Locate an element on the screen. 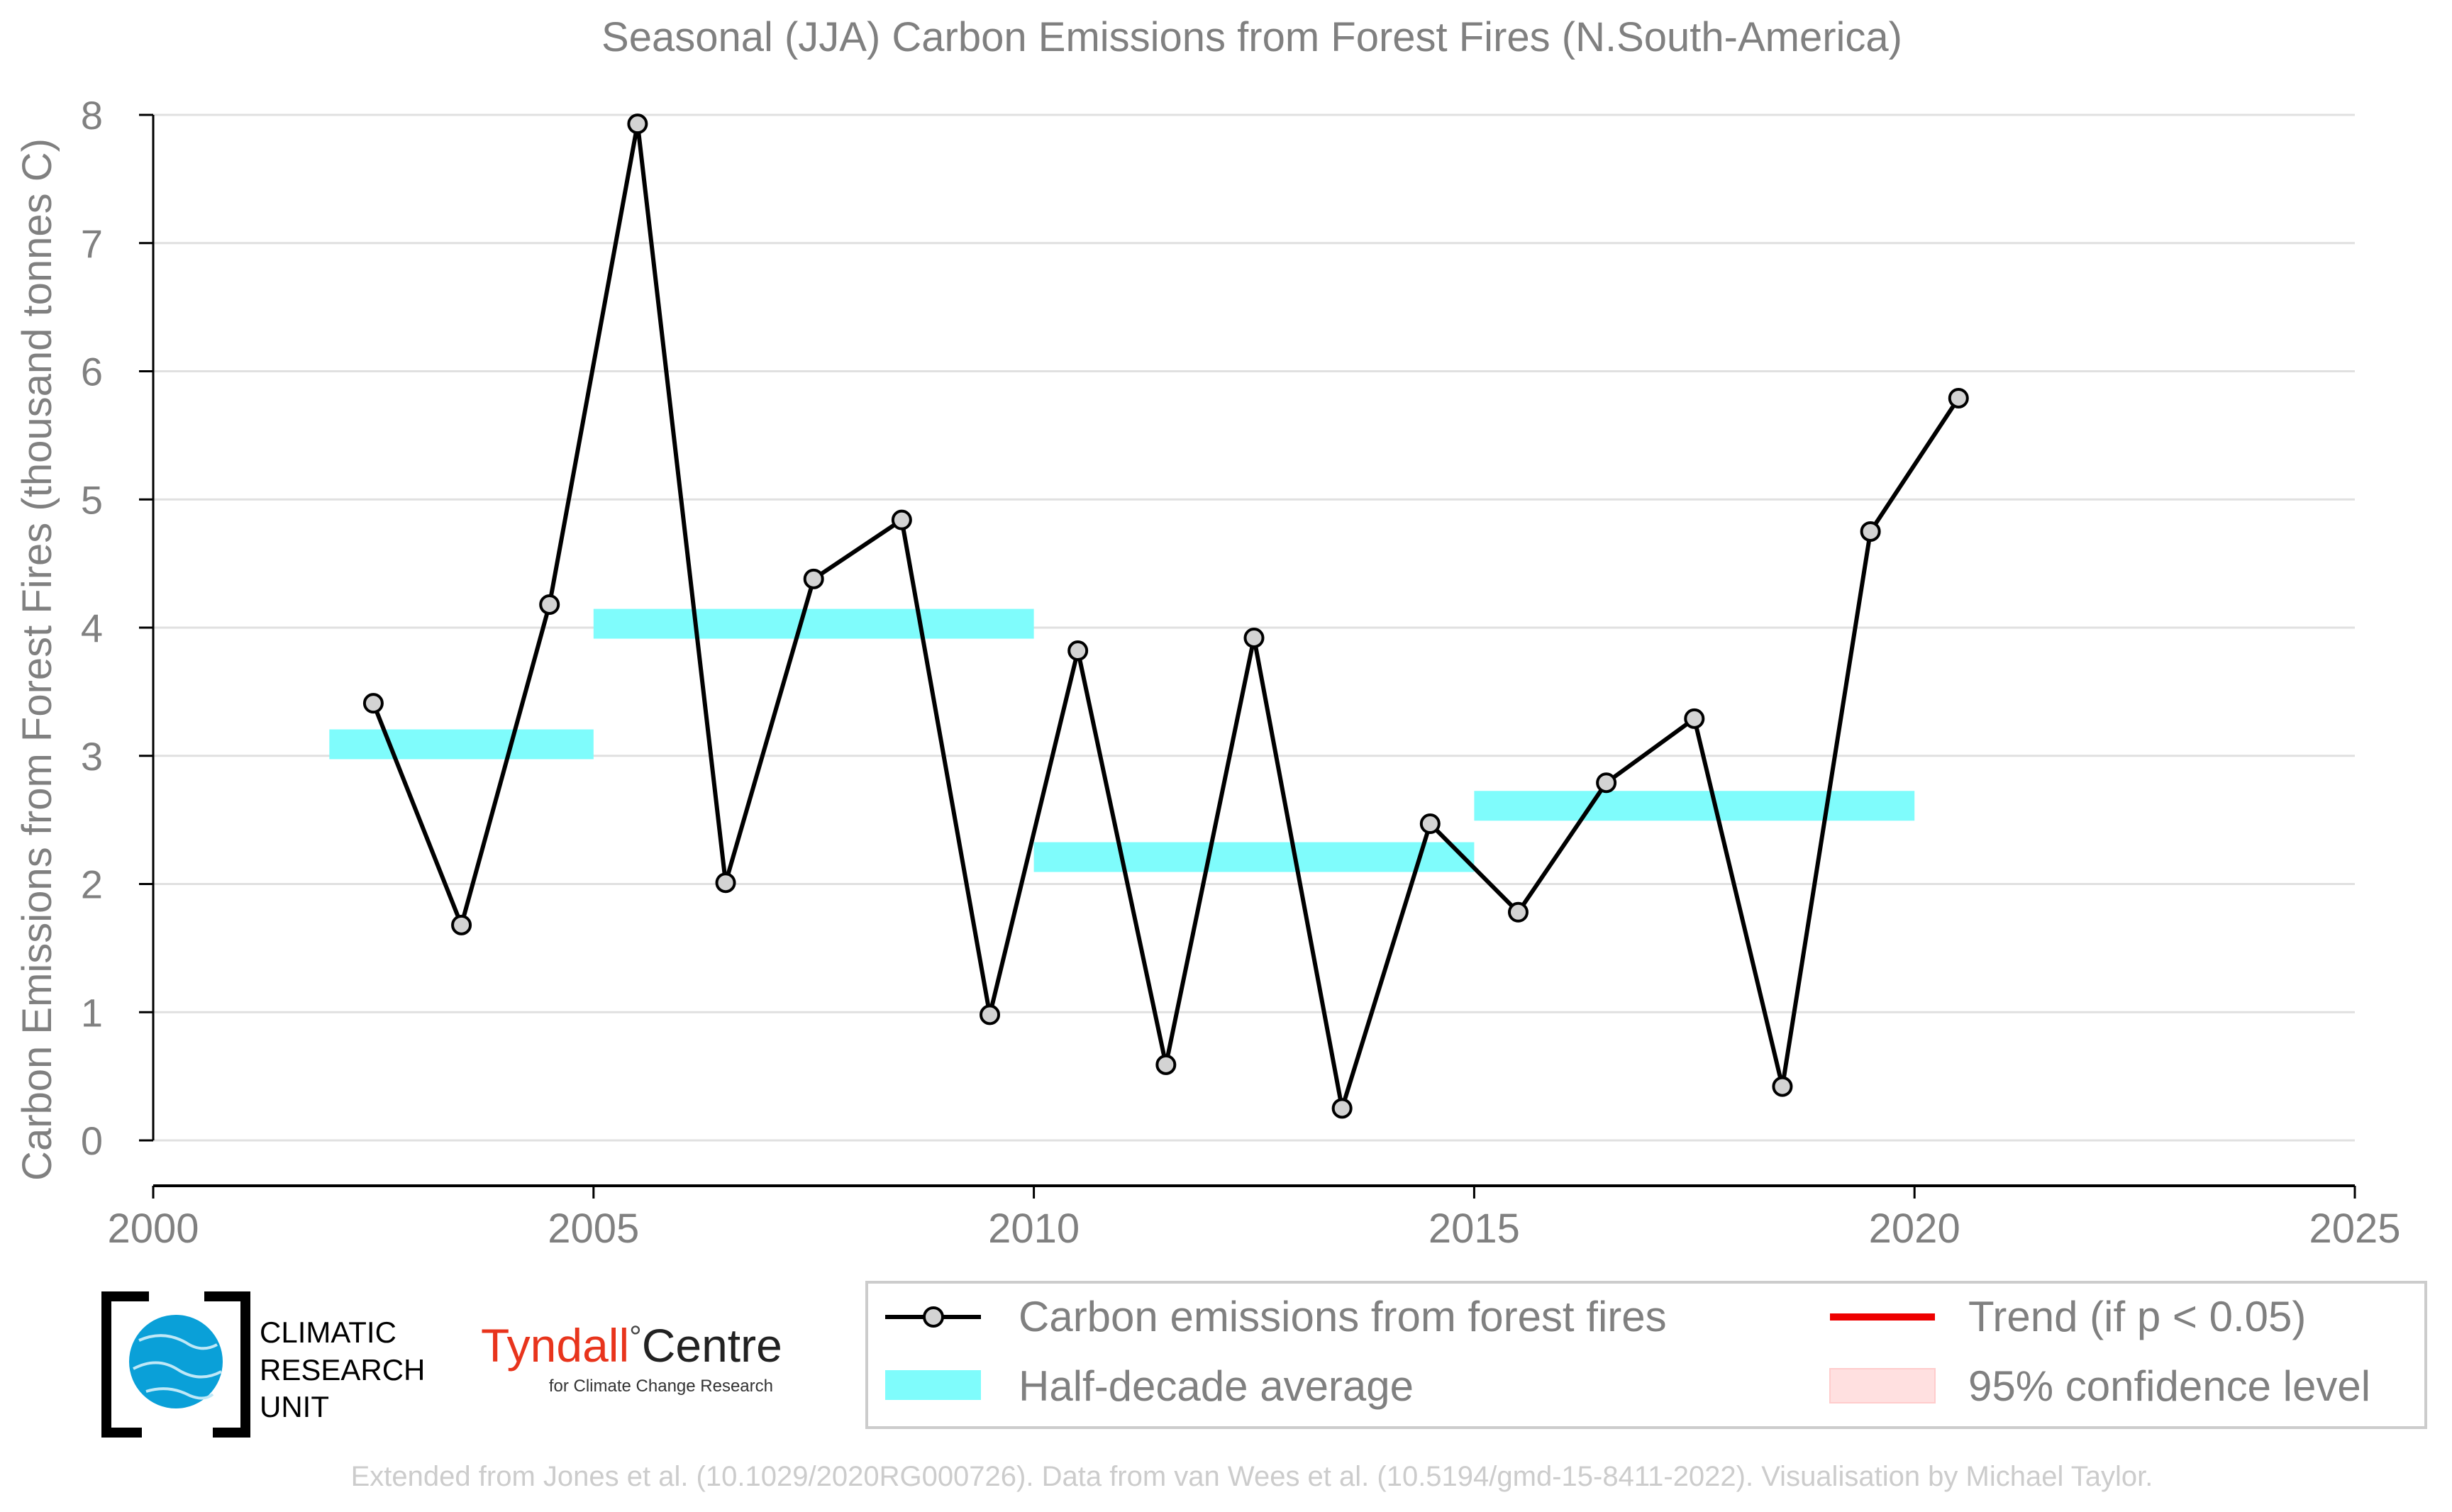 This screenshot has height=1512, width=2452. globe-icon is located at coordinates (176, 1361).